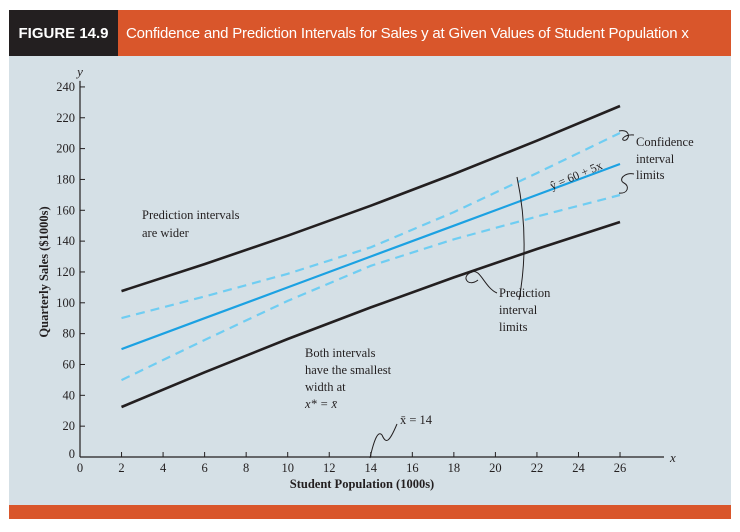  I want to click on x-tick-label: 16, so click(412, 468).